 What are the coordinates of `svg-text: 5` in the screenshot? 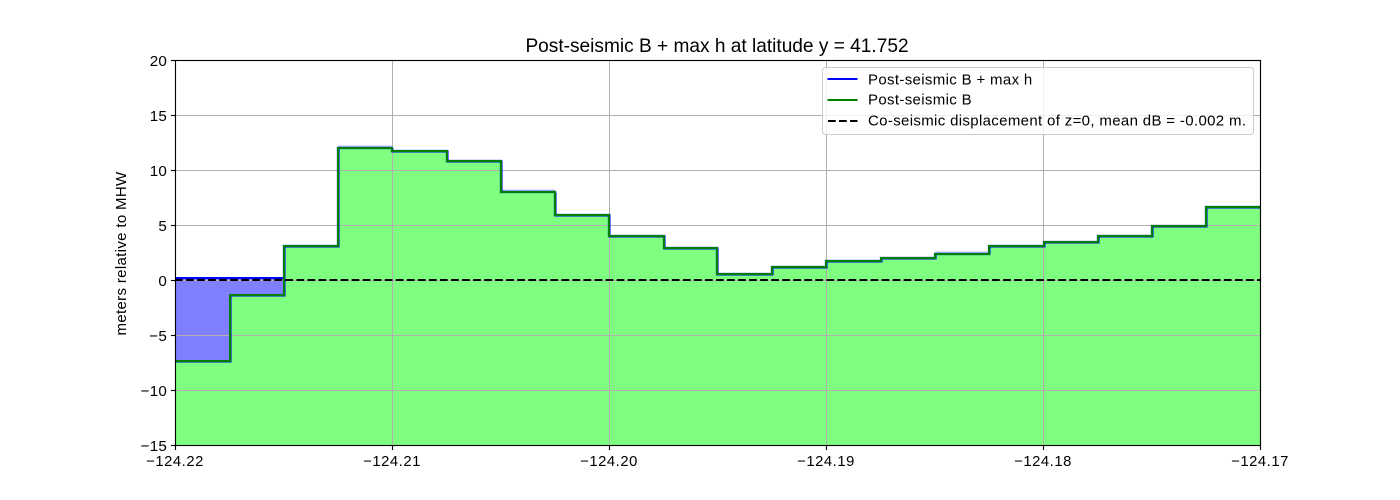 It's located at (162, 226).